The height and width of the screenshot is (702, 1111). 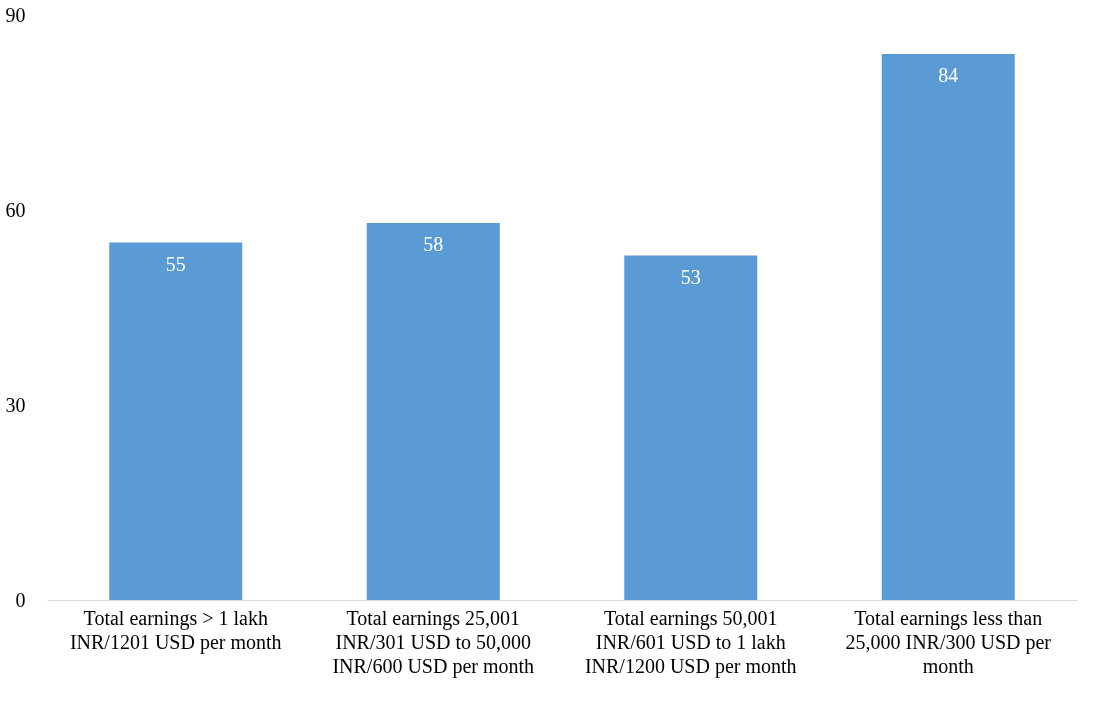 What do you see at coordinates (948, 75) in the screenshot?
I see `data-label: 84` at bounding box center [948, 75].